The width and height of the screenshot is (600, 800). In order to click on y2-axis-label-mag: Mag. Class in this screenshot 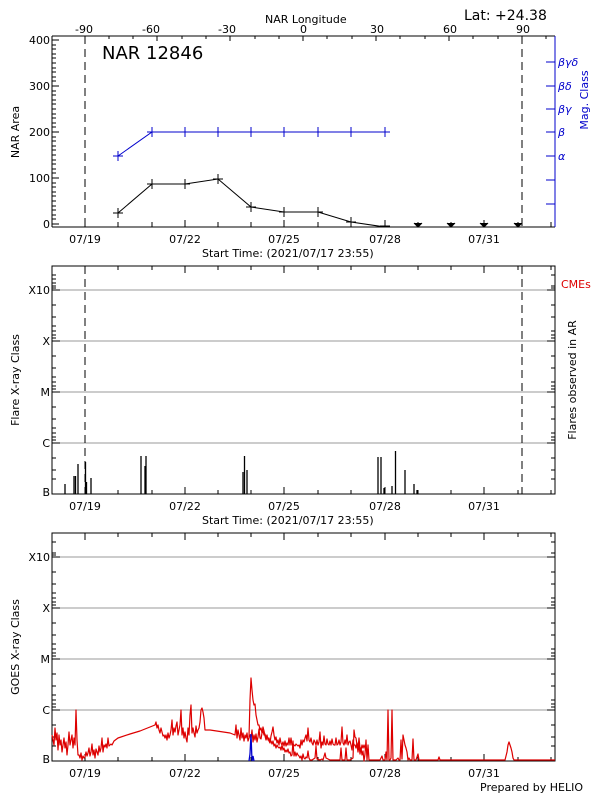, I will do `click(584, 99)`.